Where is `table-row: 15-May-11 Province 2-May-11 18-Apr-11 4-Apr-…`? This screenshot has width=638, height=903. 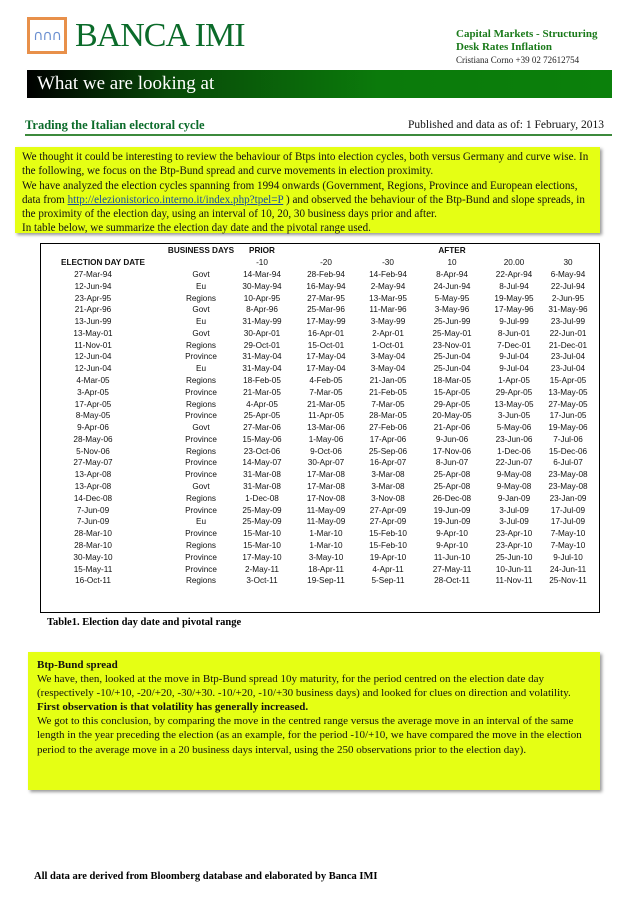 table-row: 15-May-11 Province 2-May-11 18-Apr-11 4-Apr-… is located at coordinates (320, 570).